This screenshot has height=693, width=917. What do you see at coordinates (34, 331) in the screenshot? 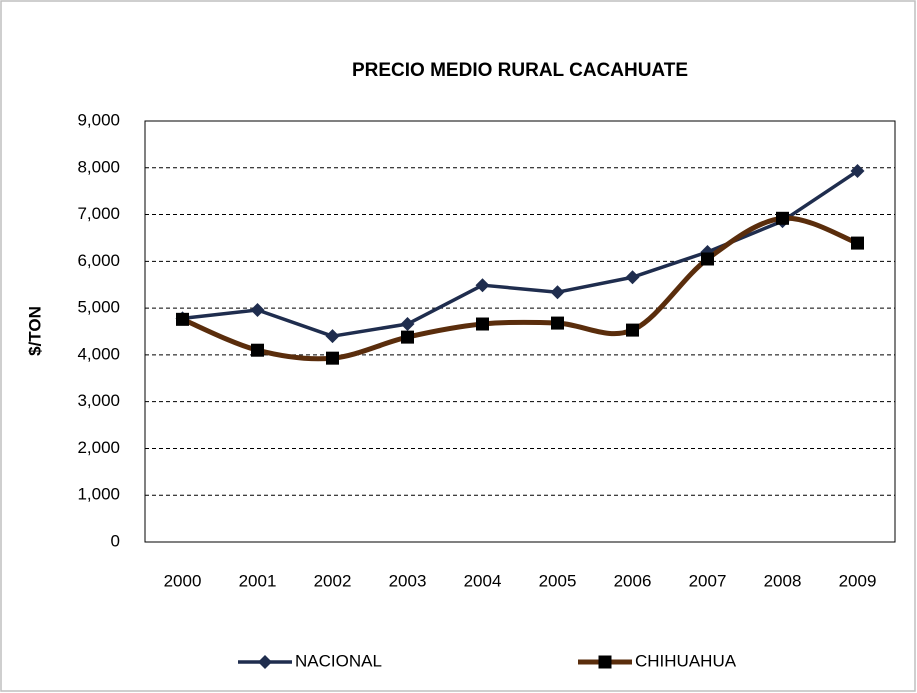
I see `y-axis-label: $/TON` at bounding box center [34, 331].